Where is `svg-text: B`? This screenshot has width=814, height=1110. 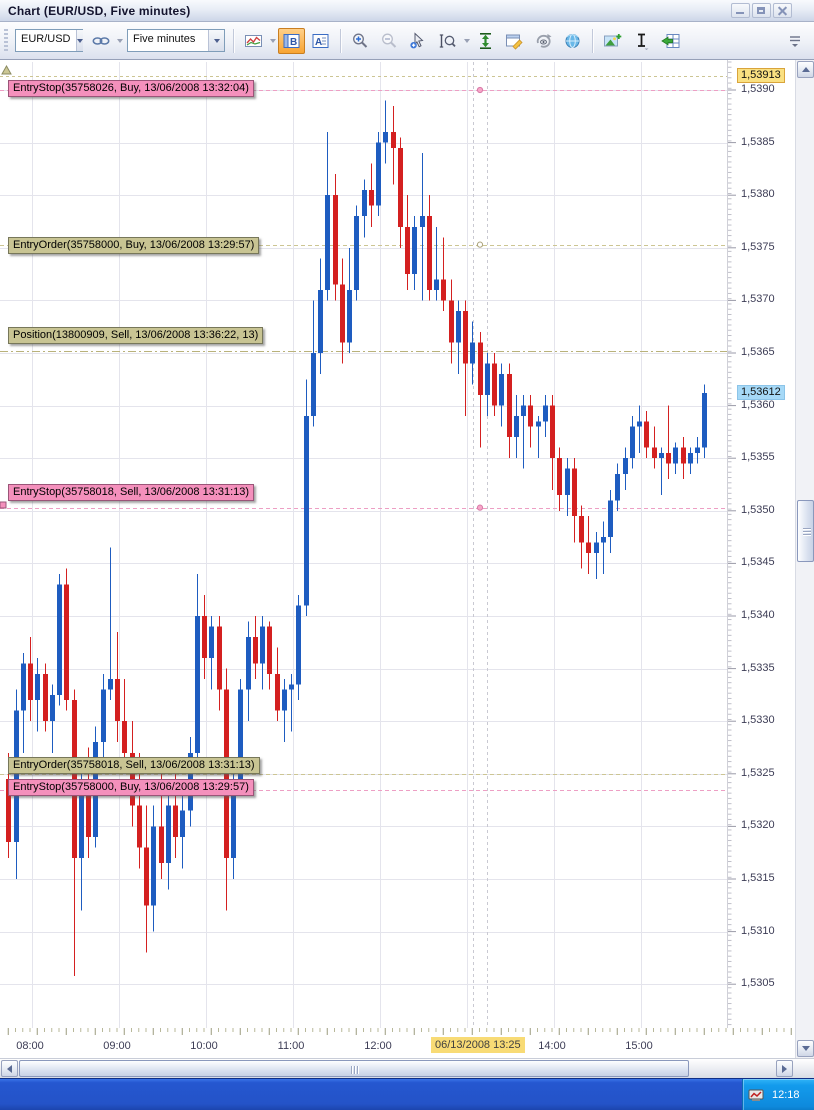 svg-text: B is located at coordinates (293, 42).